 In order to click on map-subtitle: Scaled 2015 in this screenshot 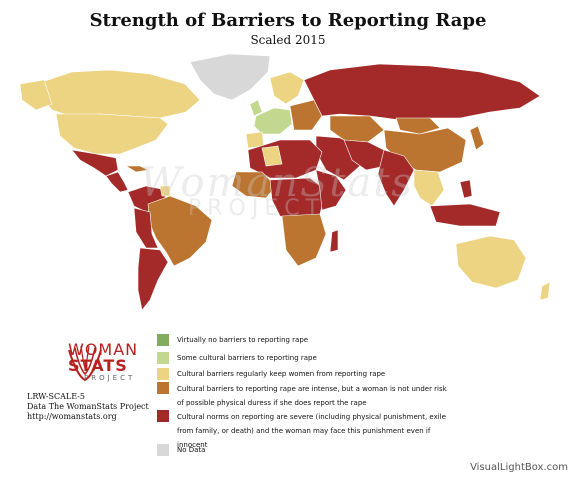, I will do `click(288, 40)`.